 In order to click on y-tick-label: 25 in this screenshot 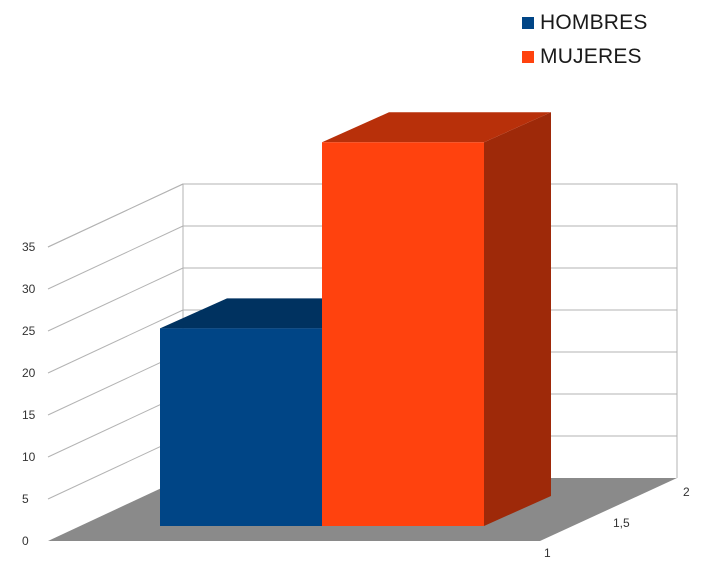, I will do `click(29, 331)`.